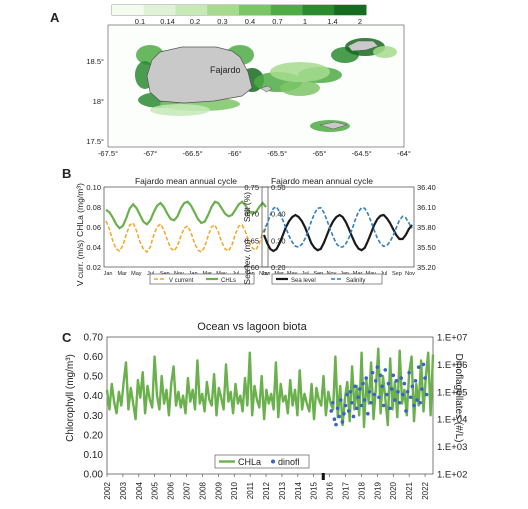  Describe the element at coordinates (249, 462) in the screenshot. I see `c-legend-chla: CHLa` at that location.